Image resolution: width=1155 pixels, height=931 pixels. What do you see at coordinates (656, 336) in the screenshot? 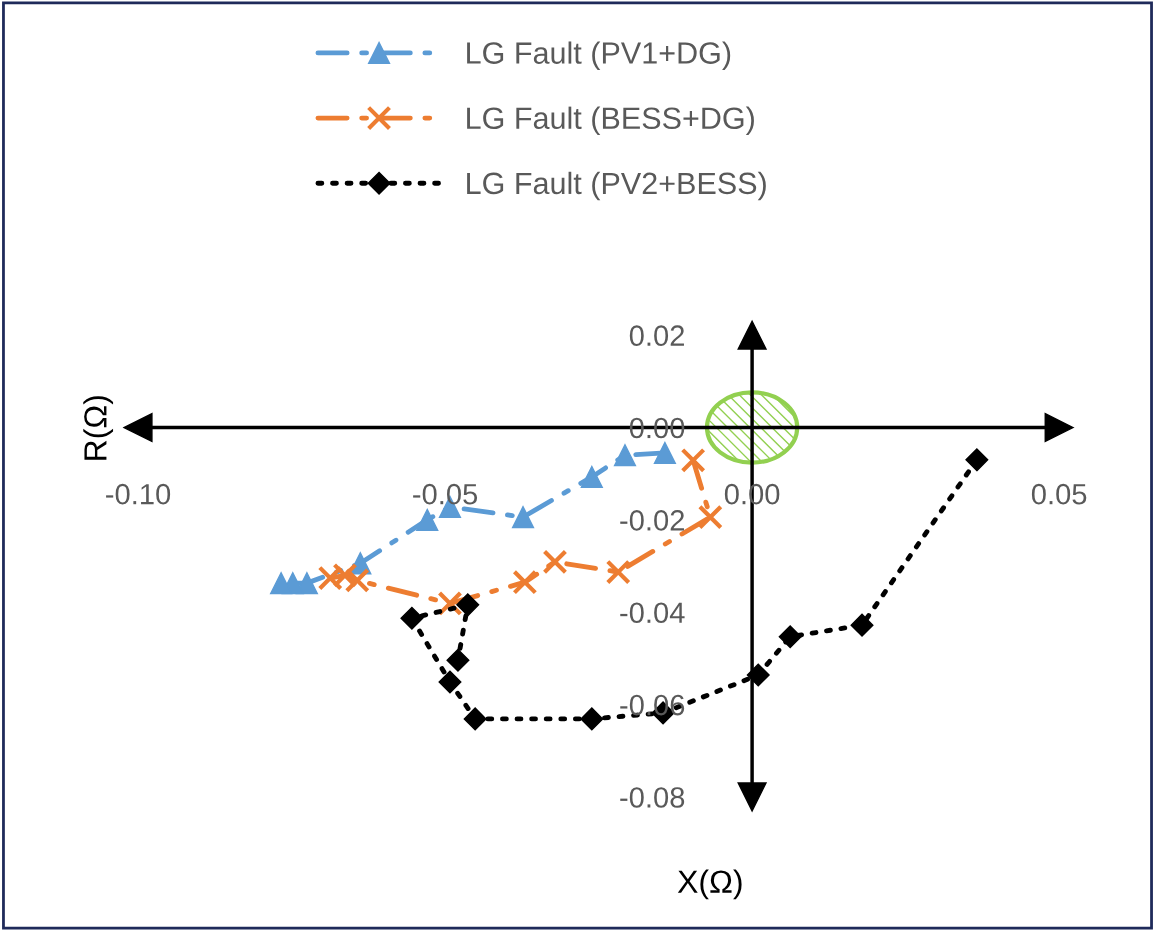
I see `y-tick-label: 0.02` at bounding box center [656, 336].